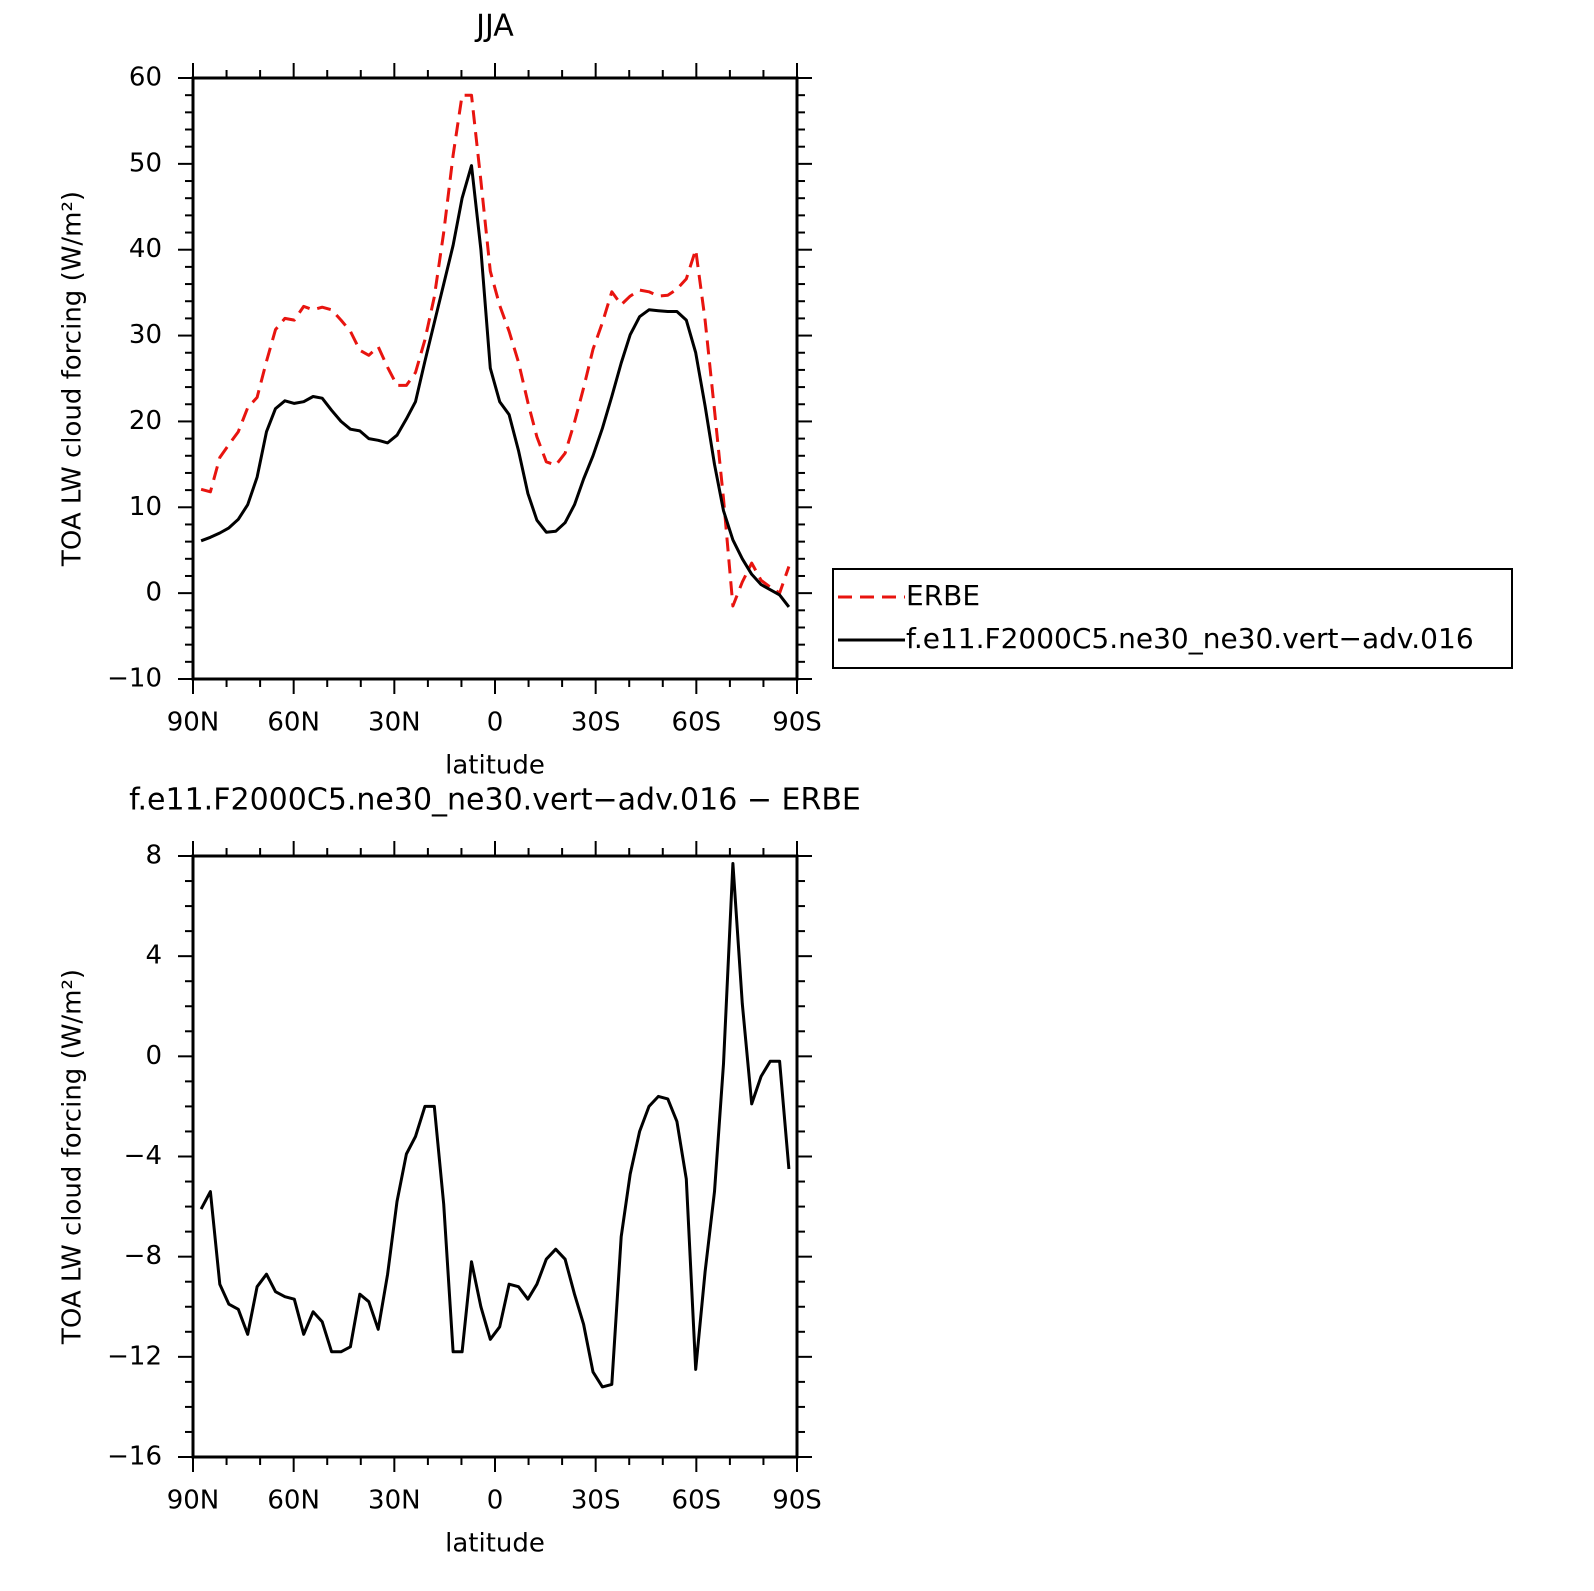 This screenshot has height=1591, width=1594. Describe the element at coordinates (145, 163) in the screenshot. I see `y-tick-label: 50` at that location.